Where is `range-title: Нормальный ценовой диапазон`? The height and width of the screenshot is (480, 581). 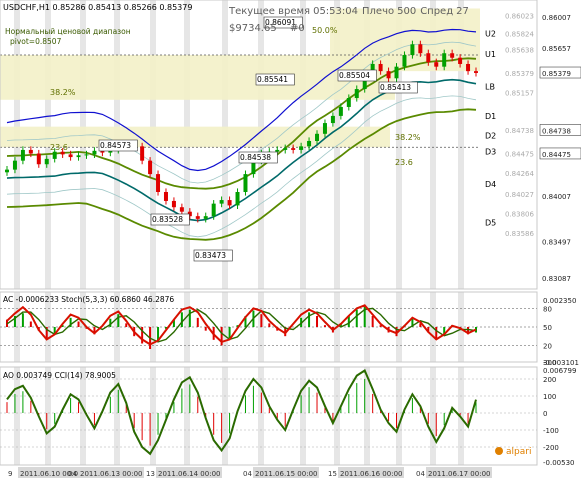 range-title: Нормальный ценовой диапазон is located at coordinates (68, 31).